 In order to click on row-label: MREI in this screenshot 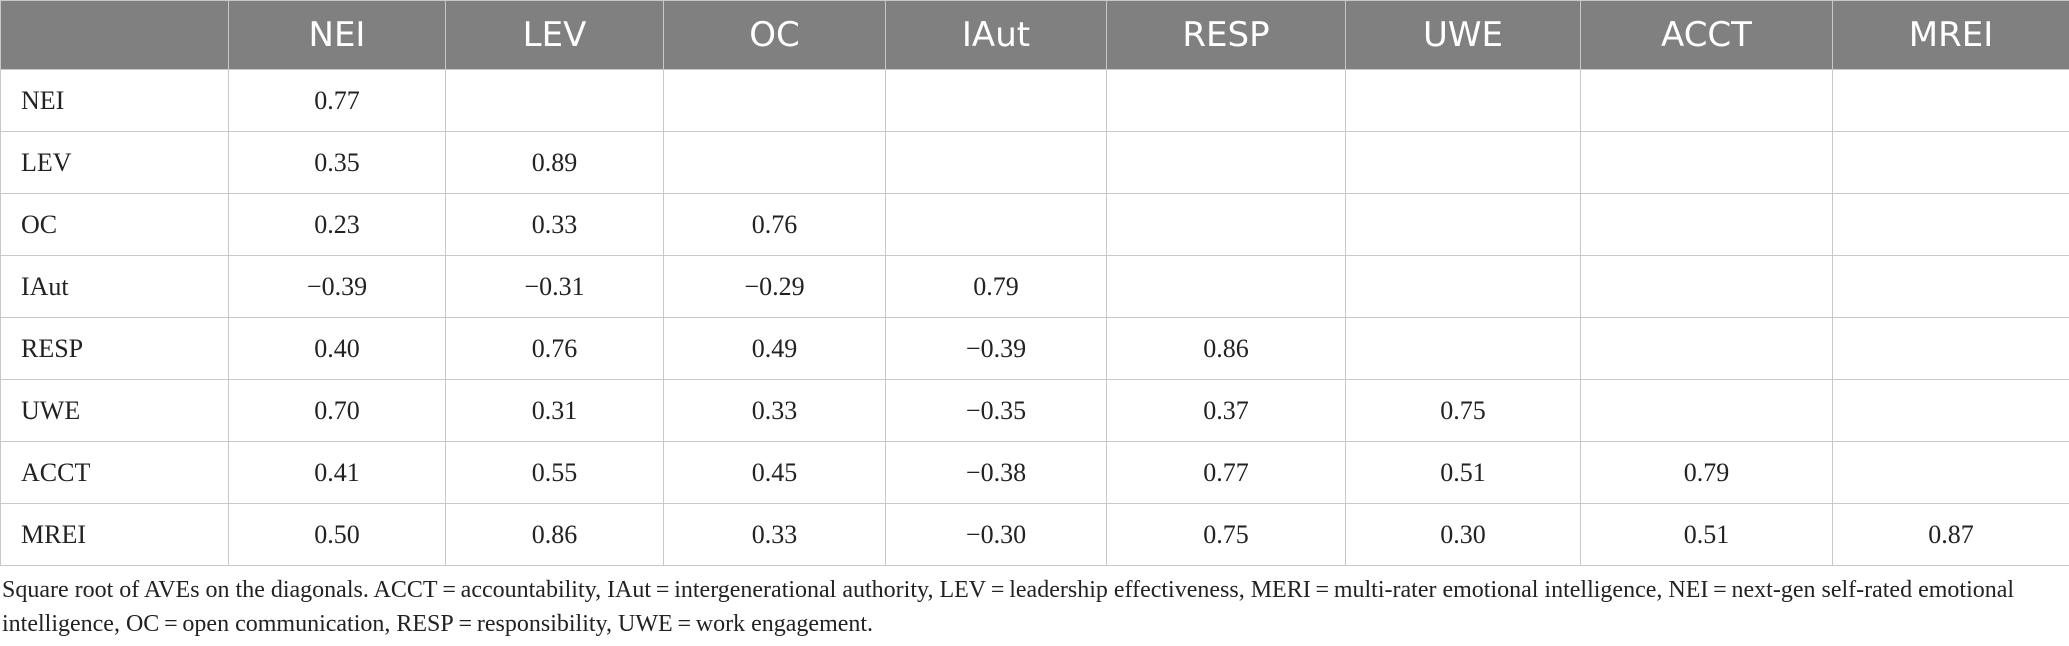, I will do `click(114, 534)`.